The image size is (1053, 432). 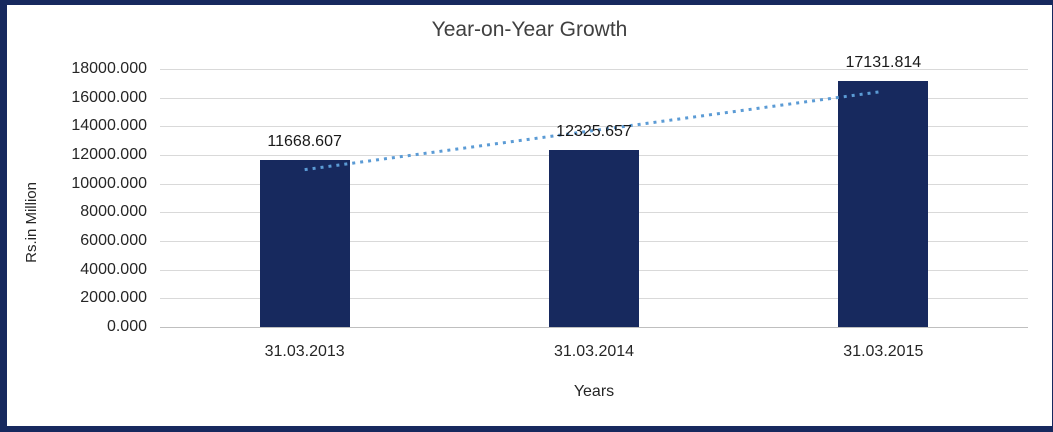 What do you see at coordinates (109, 126) in the screenshot?
I see `y-tick-label: 14000.000` at bounding box center [109, 126].